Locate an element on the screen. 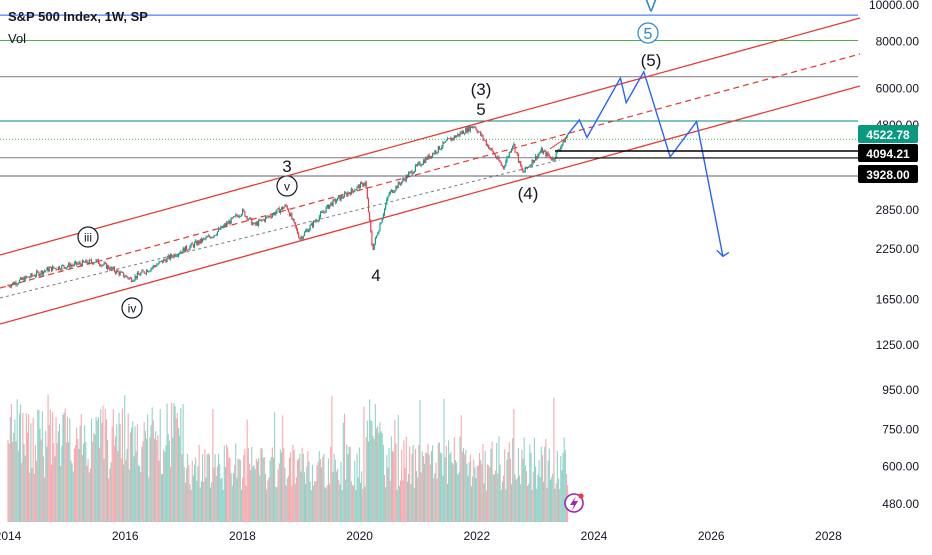 Image resolution: width=932 pixels, height=555 pixels. price-label-text: 3928.00 is located at coordinates (888, 175).